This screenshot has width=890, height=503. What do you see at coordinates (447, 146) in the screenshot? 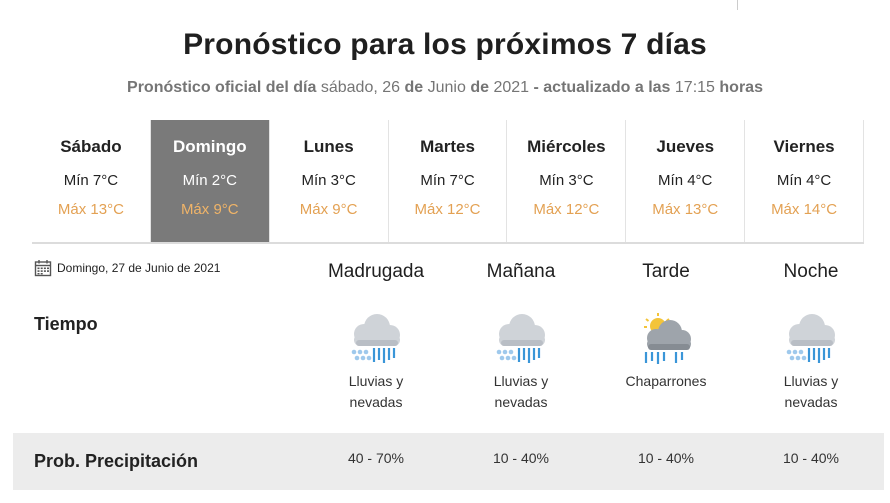
I see `day-name: Martes` at bounding box center [447, 146].